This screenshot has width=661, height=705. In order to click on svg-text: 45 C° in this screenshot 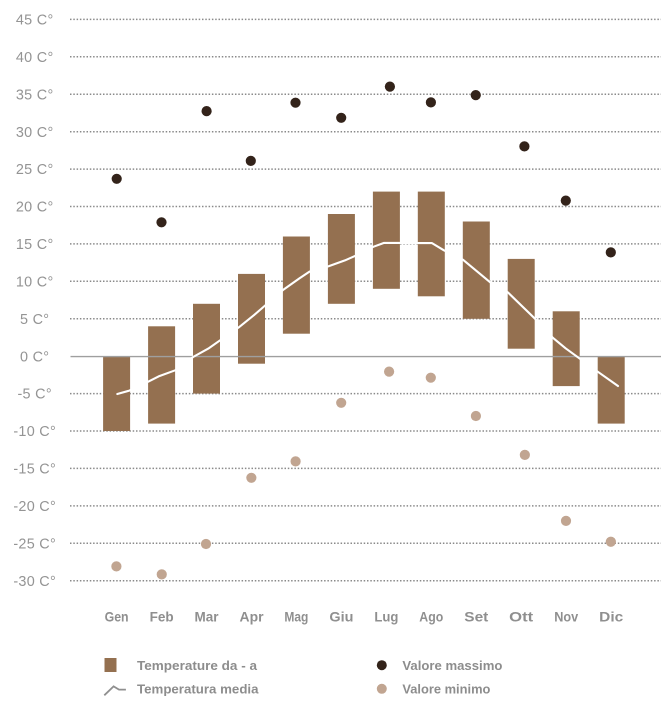, I will do `click(35, 21)`.